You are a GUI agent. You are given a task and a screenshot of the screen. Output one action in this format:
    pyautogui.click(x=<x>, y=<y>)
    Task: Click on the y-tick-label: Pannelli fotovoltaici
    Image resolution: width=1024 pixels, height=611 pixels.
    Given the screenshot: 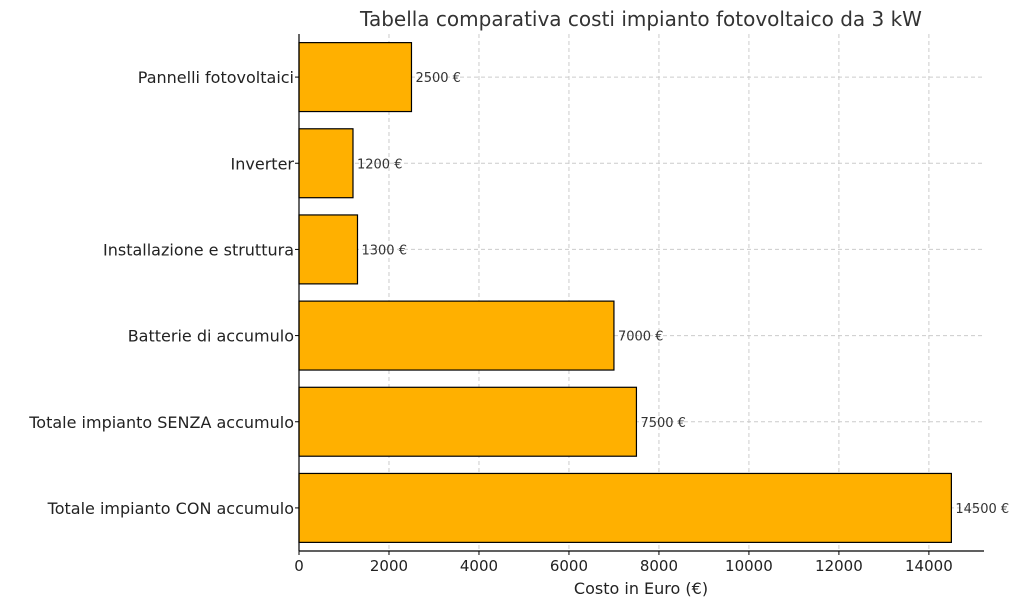 What is the action you would take?
    pyautogui.click(x=216, y=77)
    